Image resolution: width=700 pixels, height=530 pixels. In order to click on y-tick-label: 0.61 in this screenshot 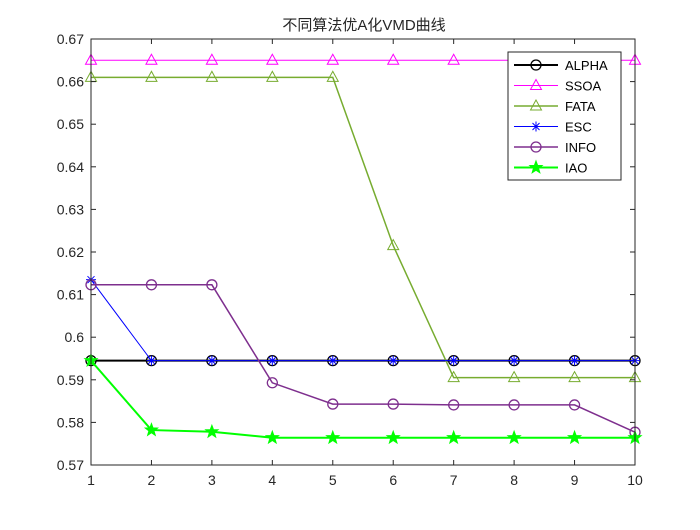, I will do `click(70, 295)`.